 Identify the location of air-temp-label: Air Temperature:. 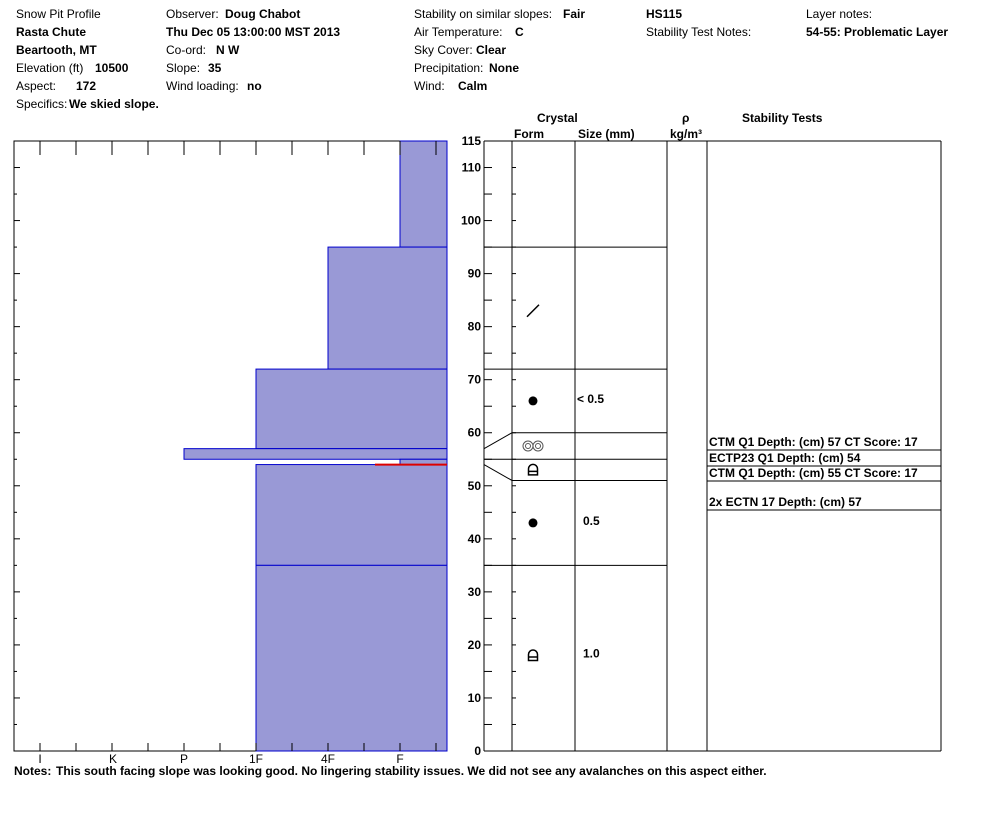
(458, 32).